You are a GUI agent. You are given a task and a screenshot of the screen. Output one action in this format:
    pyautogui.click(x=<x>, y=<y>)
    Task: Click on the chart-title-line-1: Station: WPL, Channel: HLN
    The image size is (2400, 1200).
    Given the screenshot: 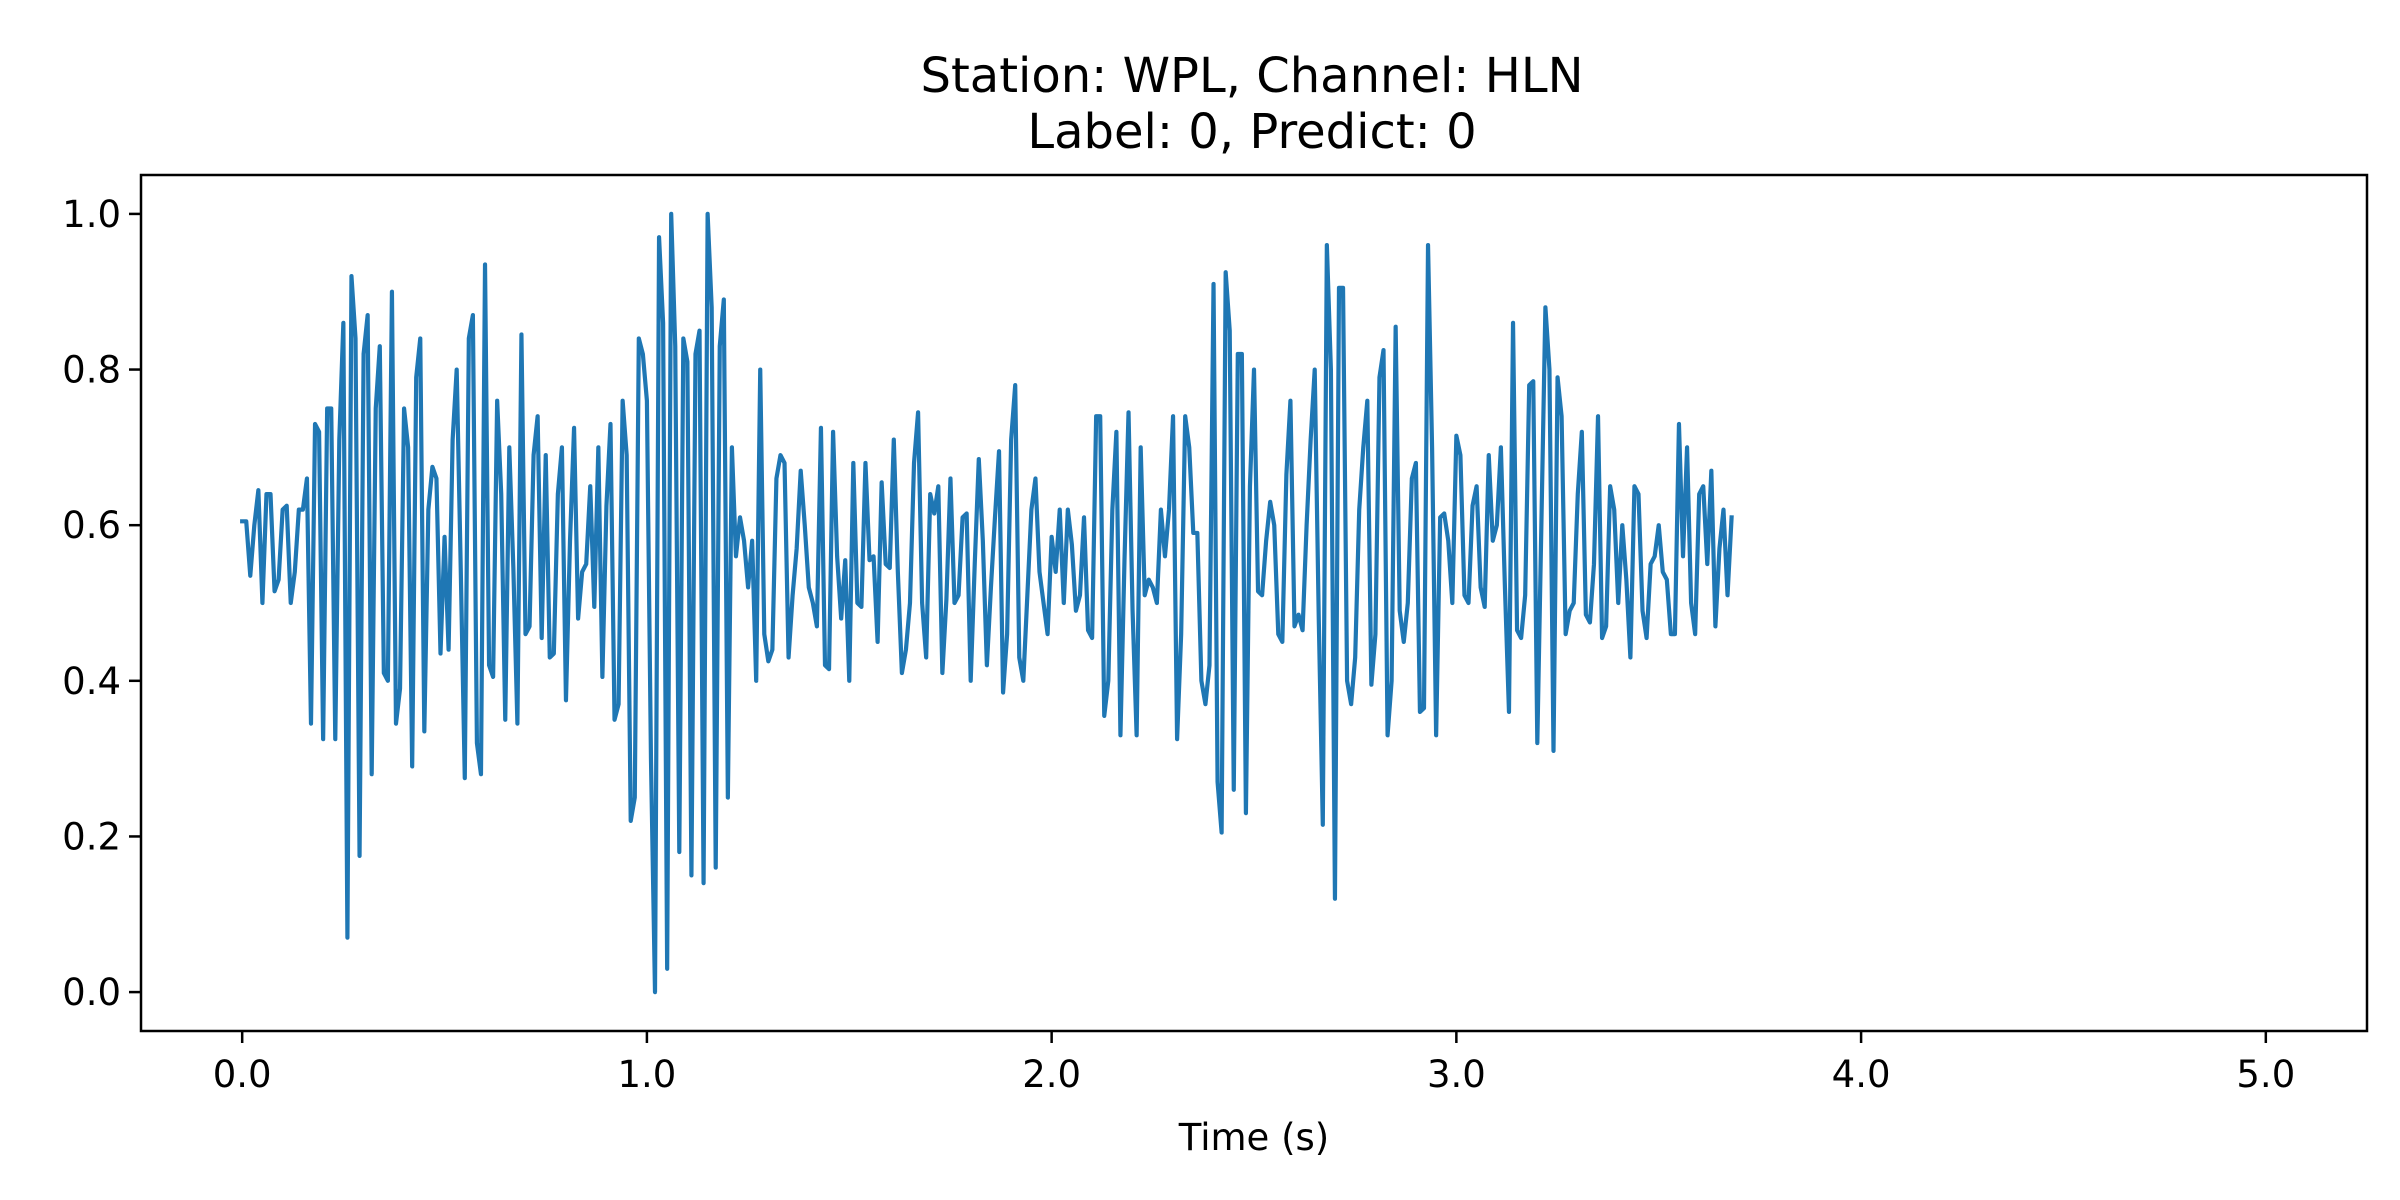 What is the action you would take?
    pyautogui.click(x=1252, y=76)
    